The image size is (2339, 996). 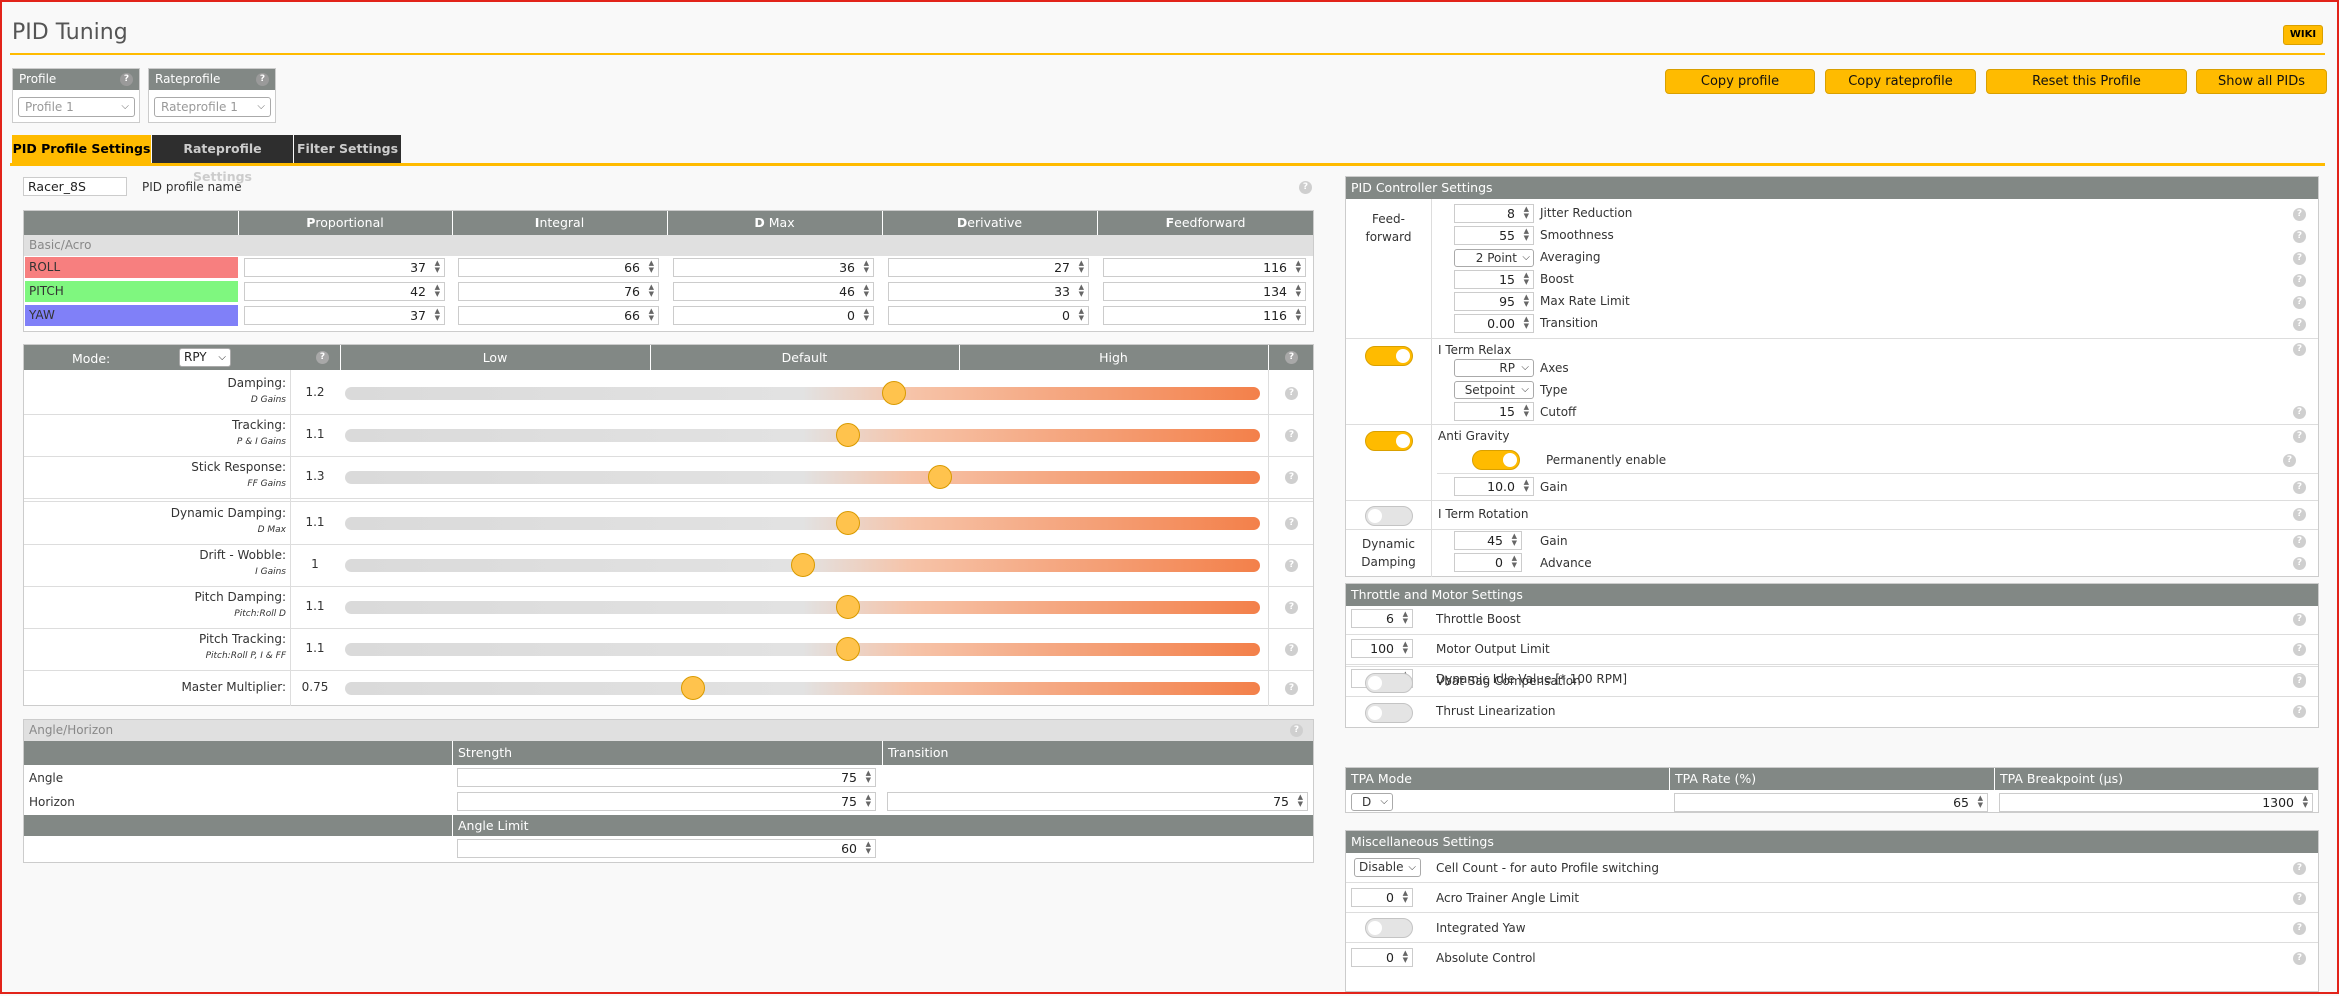 I want to click on anti-gravity-permanent-toggle, so click(x=1496, y=460).